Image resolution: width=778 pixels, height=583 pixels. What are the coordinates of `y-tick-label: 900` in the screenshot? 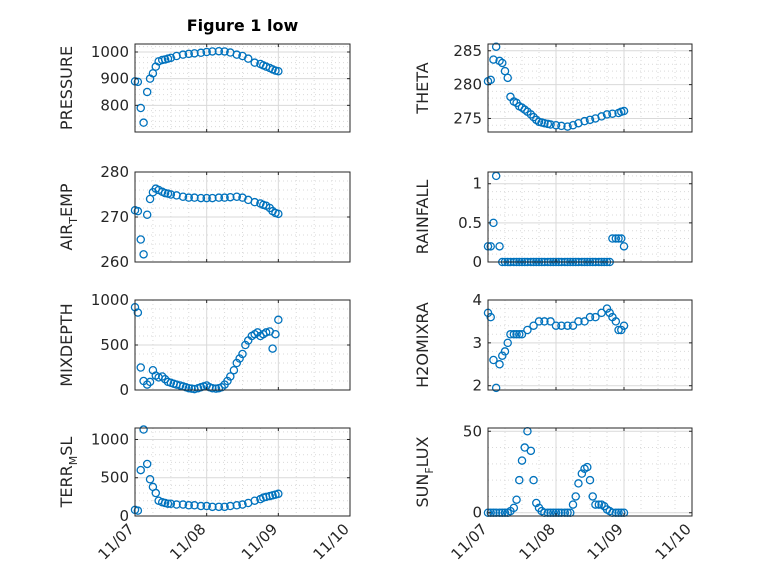 It's located at (114, 79).